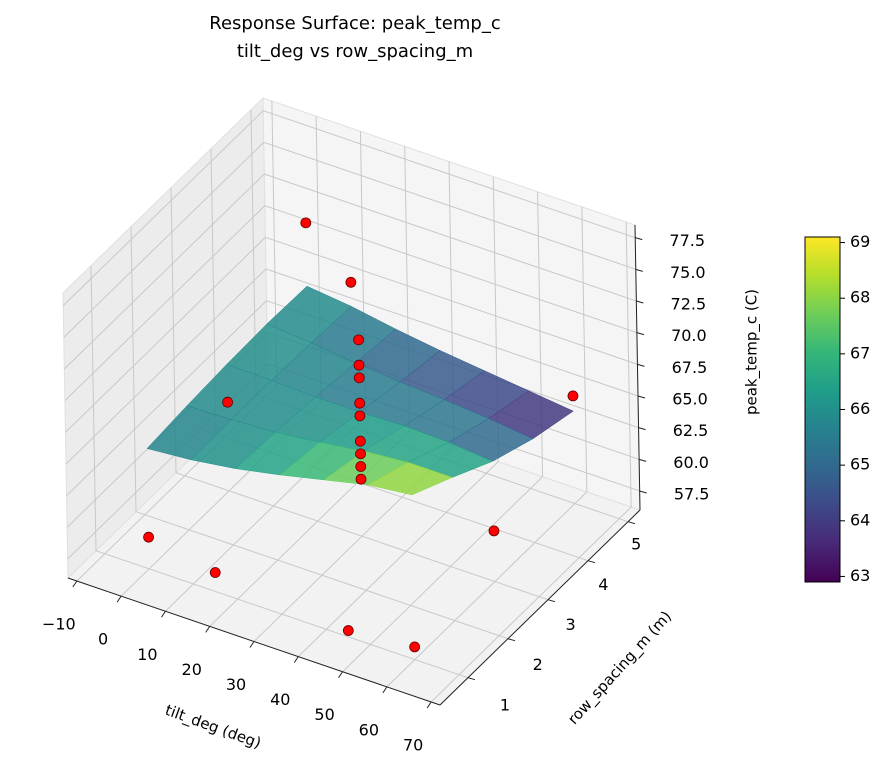 Image resolution: width=896 pixels, height=774 pixels. Describe the element at coordinates (369, 729) in the screenshot. I see `x-tick-label: 60` at that location.